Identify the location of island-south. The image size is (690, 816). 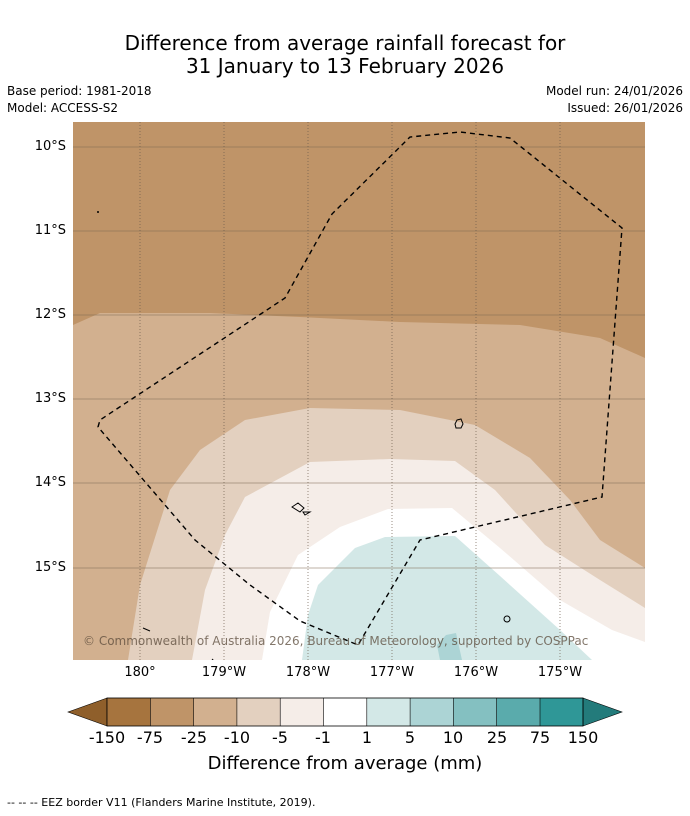
(212, 659).